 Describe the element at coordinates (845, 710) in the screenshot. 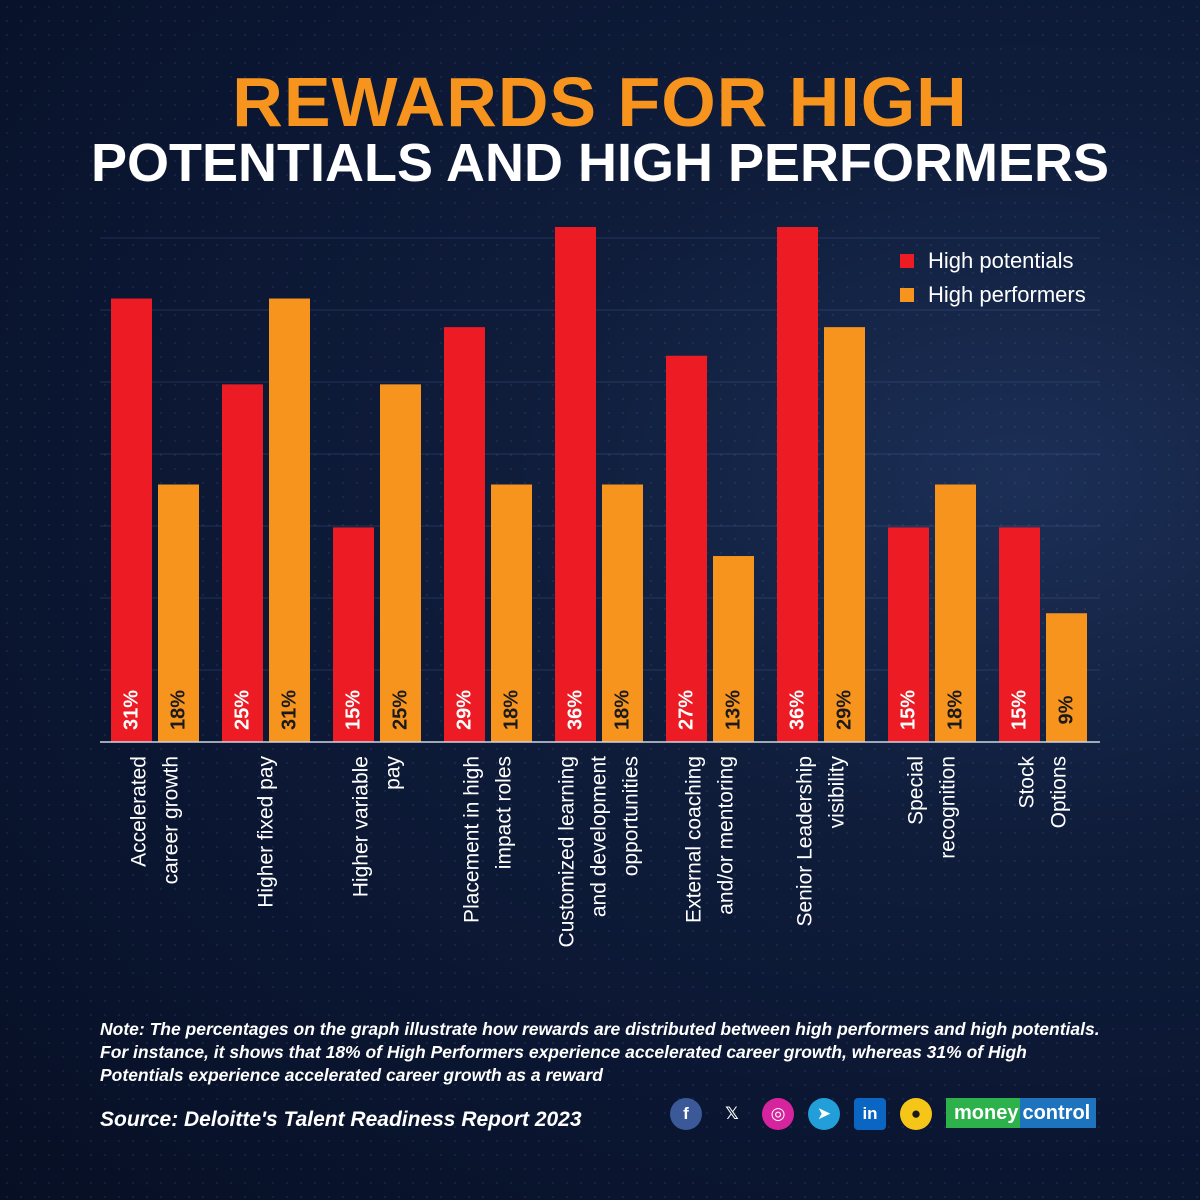

I see `data-label-high-performers: 29%` at that location.